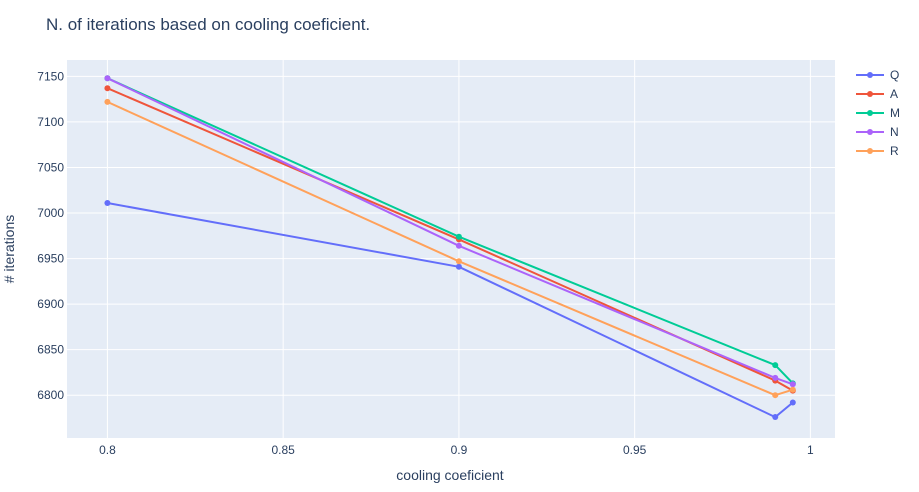  What do you see at coordinates (50, 259) in the screenshot?
I see `y-tick-label: 6950` at bounding box center [50, 259].